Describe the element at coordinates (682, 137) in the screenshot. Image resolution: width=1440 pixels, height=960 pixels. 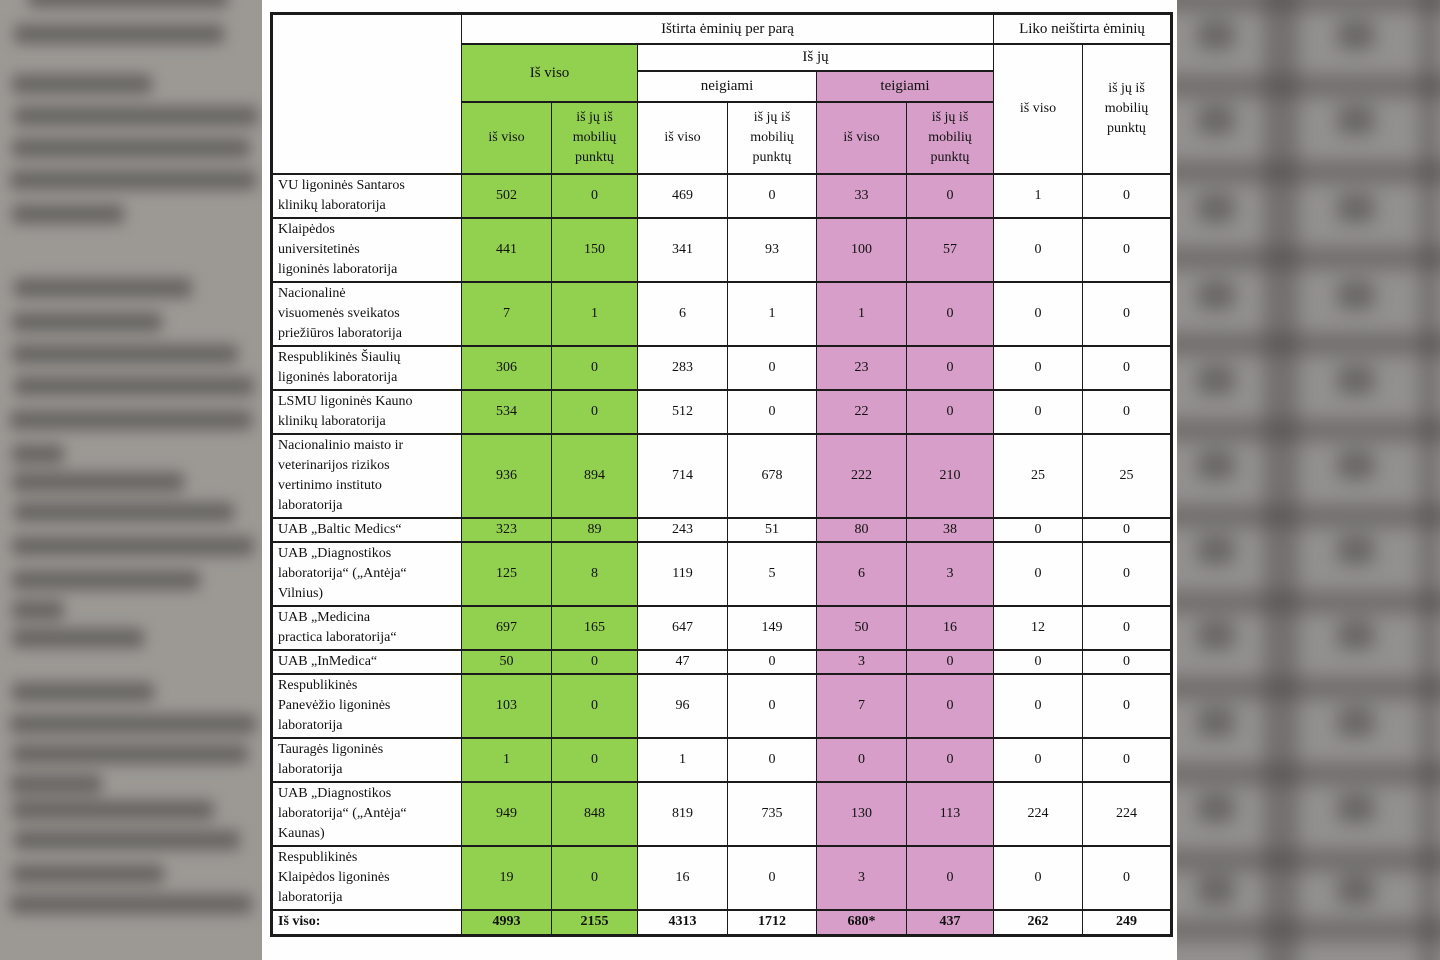
I see `header-negative-subtotal: iš viso` at that location.